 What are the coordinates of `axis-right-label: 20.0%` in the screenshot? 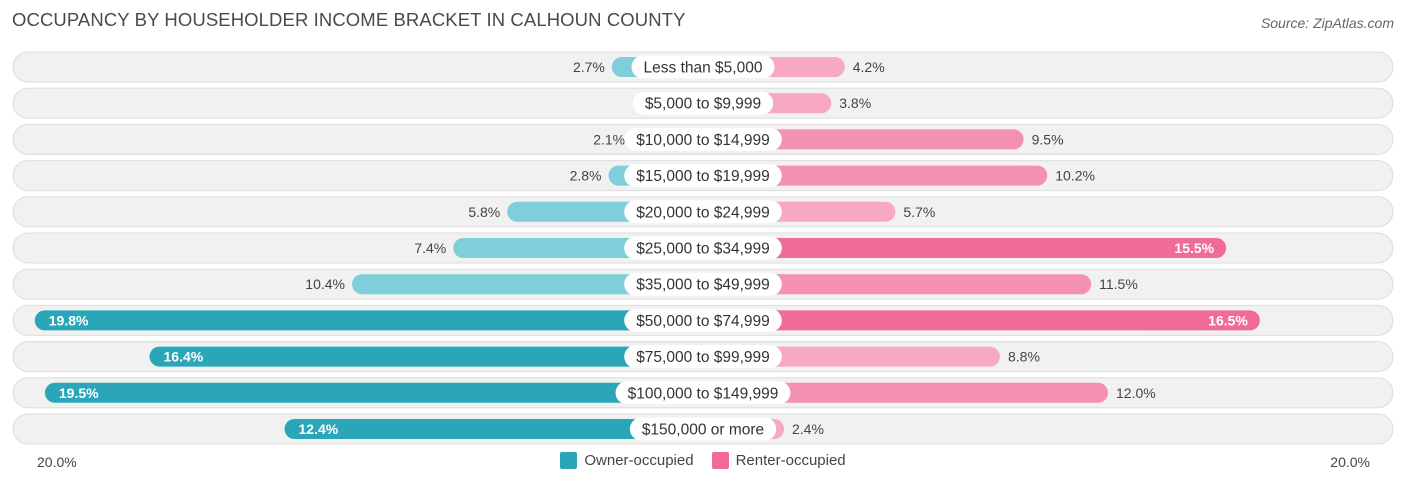 It's located at (1350, 462).